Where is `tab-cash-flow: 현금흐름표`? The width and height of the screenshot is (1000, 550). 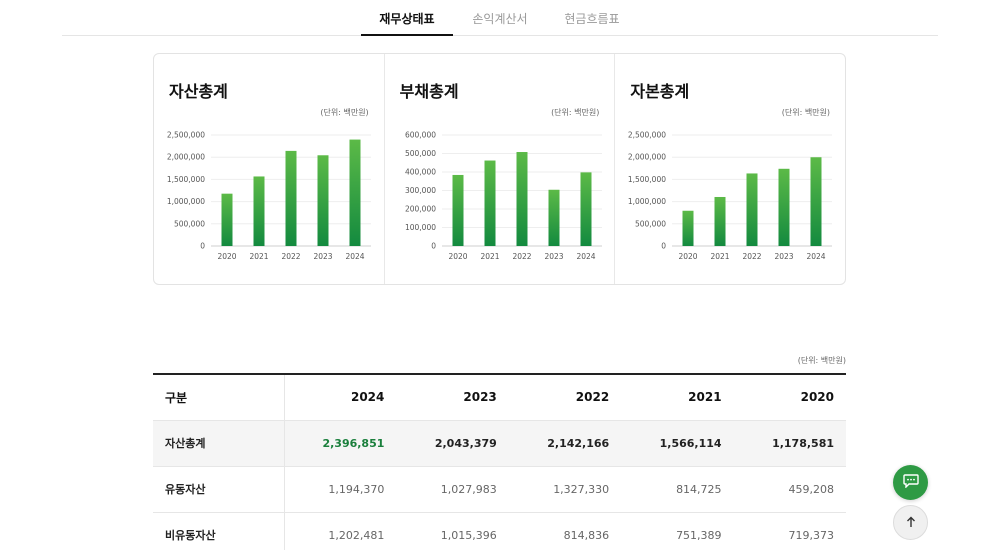 tab-cash-flow: 현금흐름표 is located at coordinates (592, 19).